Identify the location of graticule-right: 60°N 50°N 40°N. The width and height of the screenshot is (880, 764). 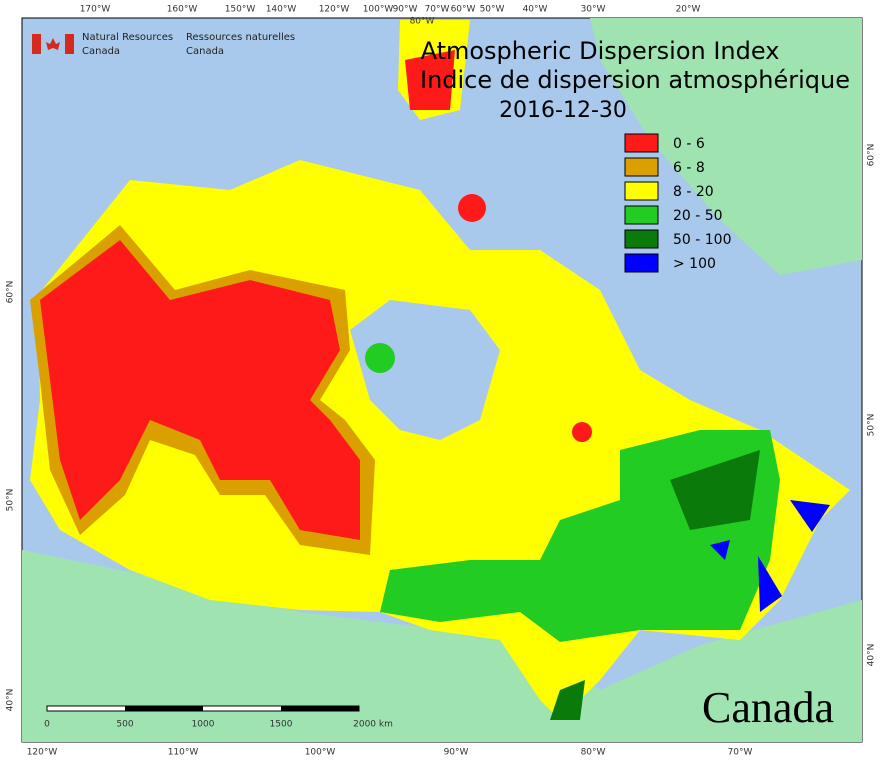
(872, 405).